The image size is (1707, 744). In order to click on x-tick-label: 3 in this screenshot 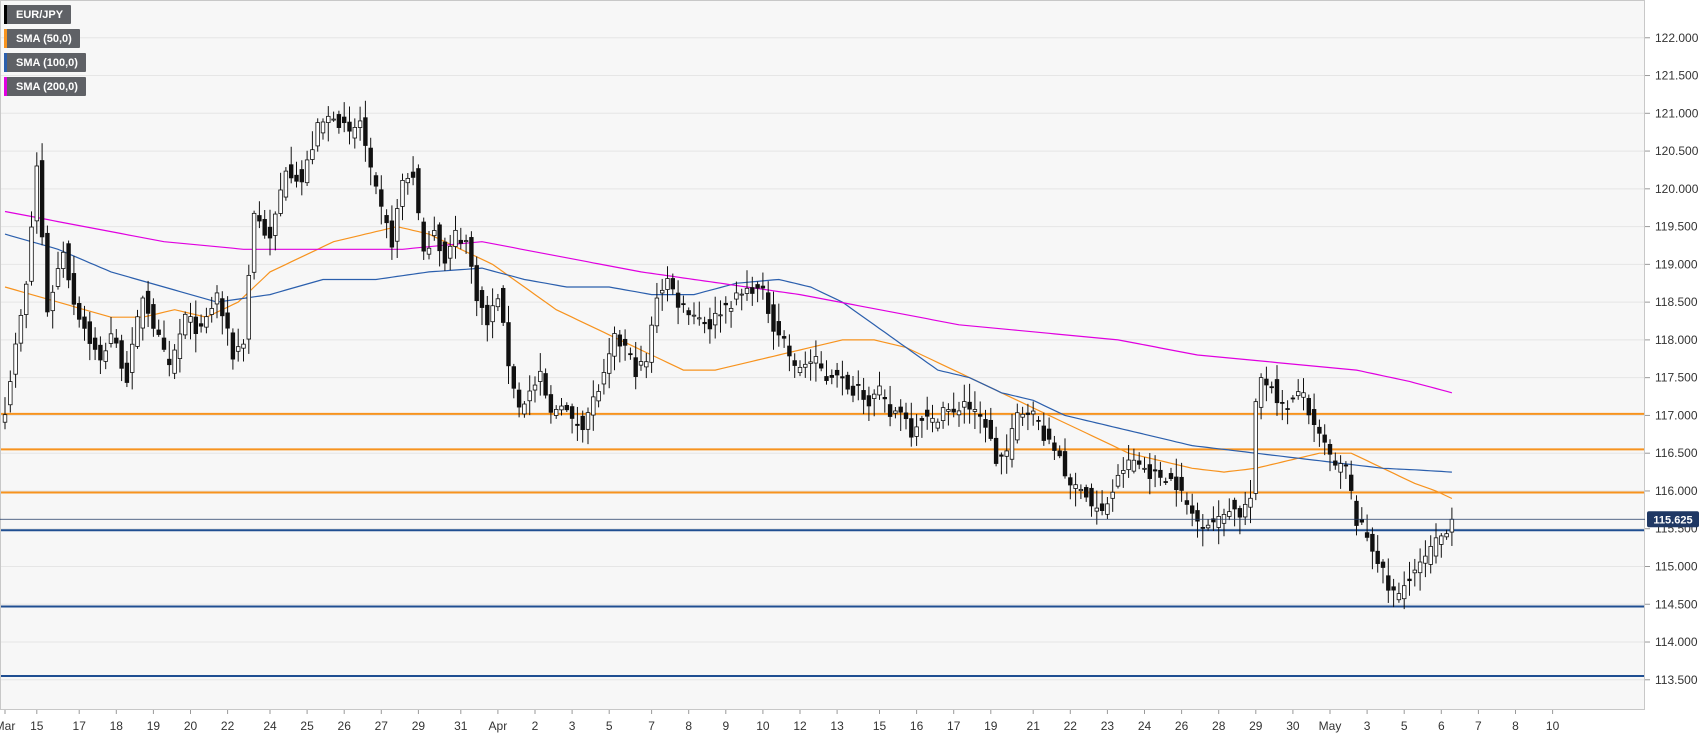, I will do `click(572, 726)`.